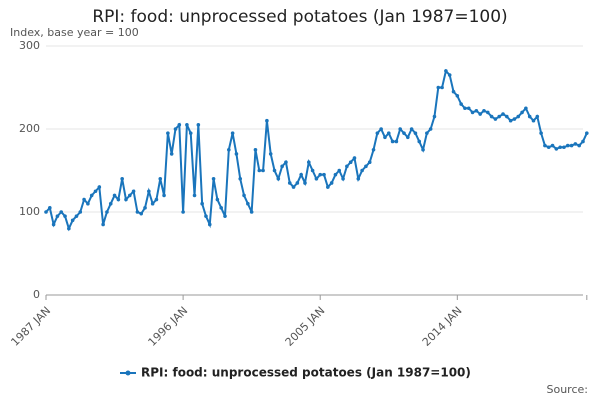 This screenshot has width=600, height=400. Describe the element at coordinates (168, 326) in the screenshot. I see `x-tick-label: 1996 JAN` at that location.